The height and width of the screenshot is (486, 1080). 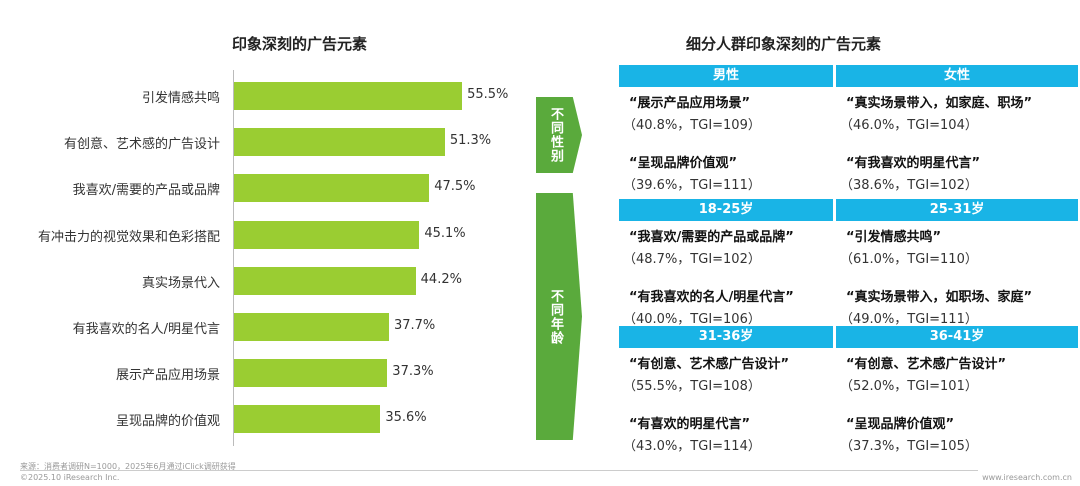 I want to click on y-axis-line, so click(x=233, y=258).